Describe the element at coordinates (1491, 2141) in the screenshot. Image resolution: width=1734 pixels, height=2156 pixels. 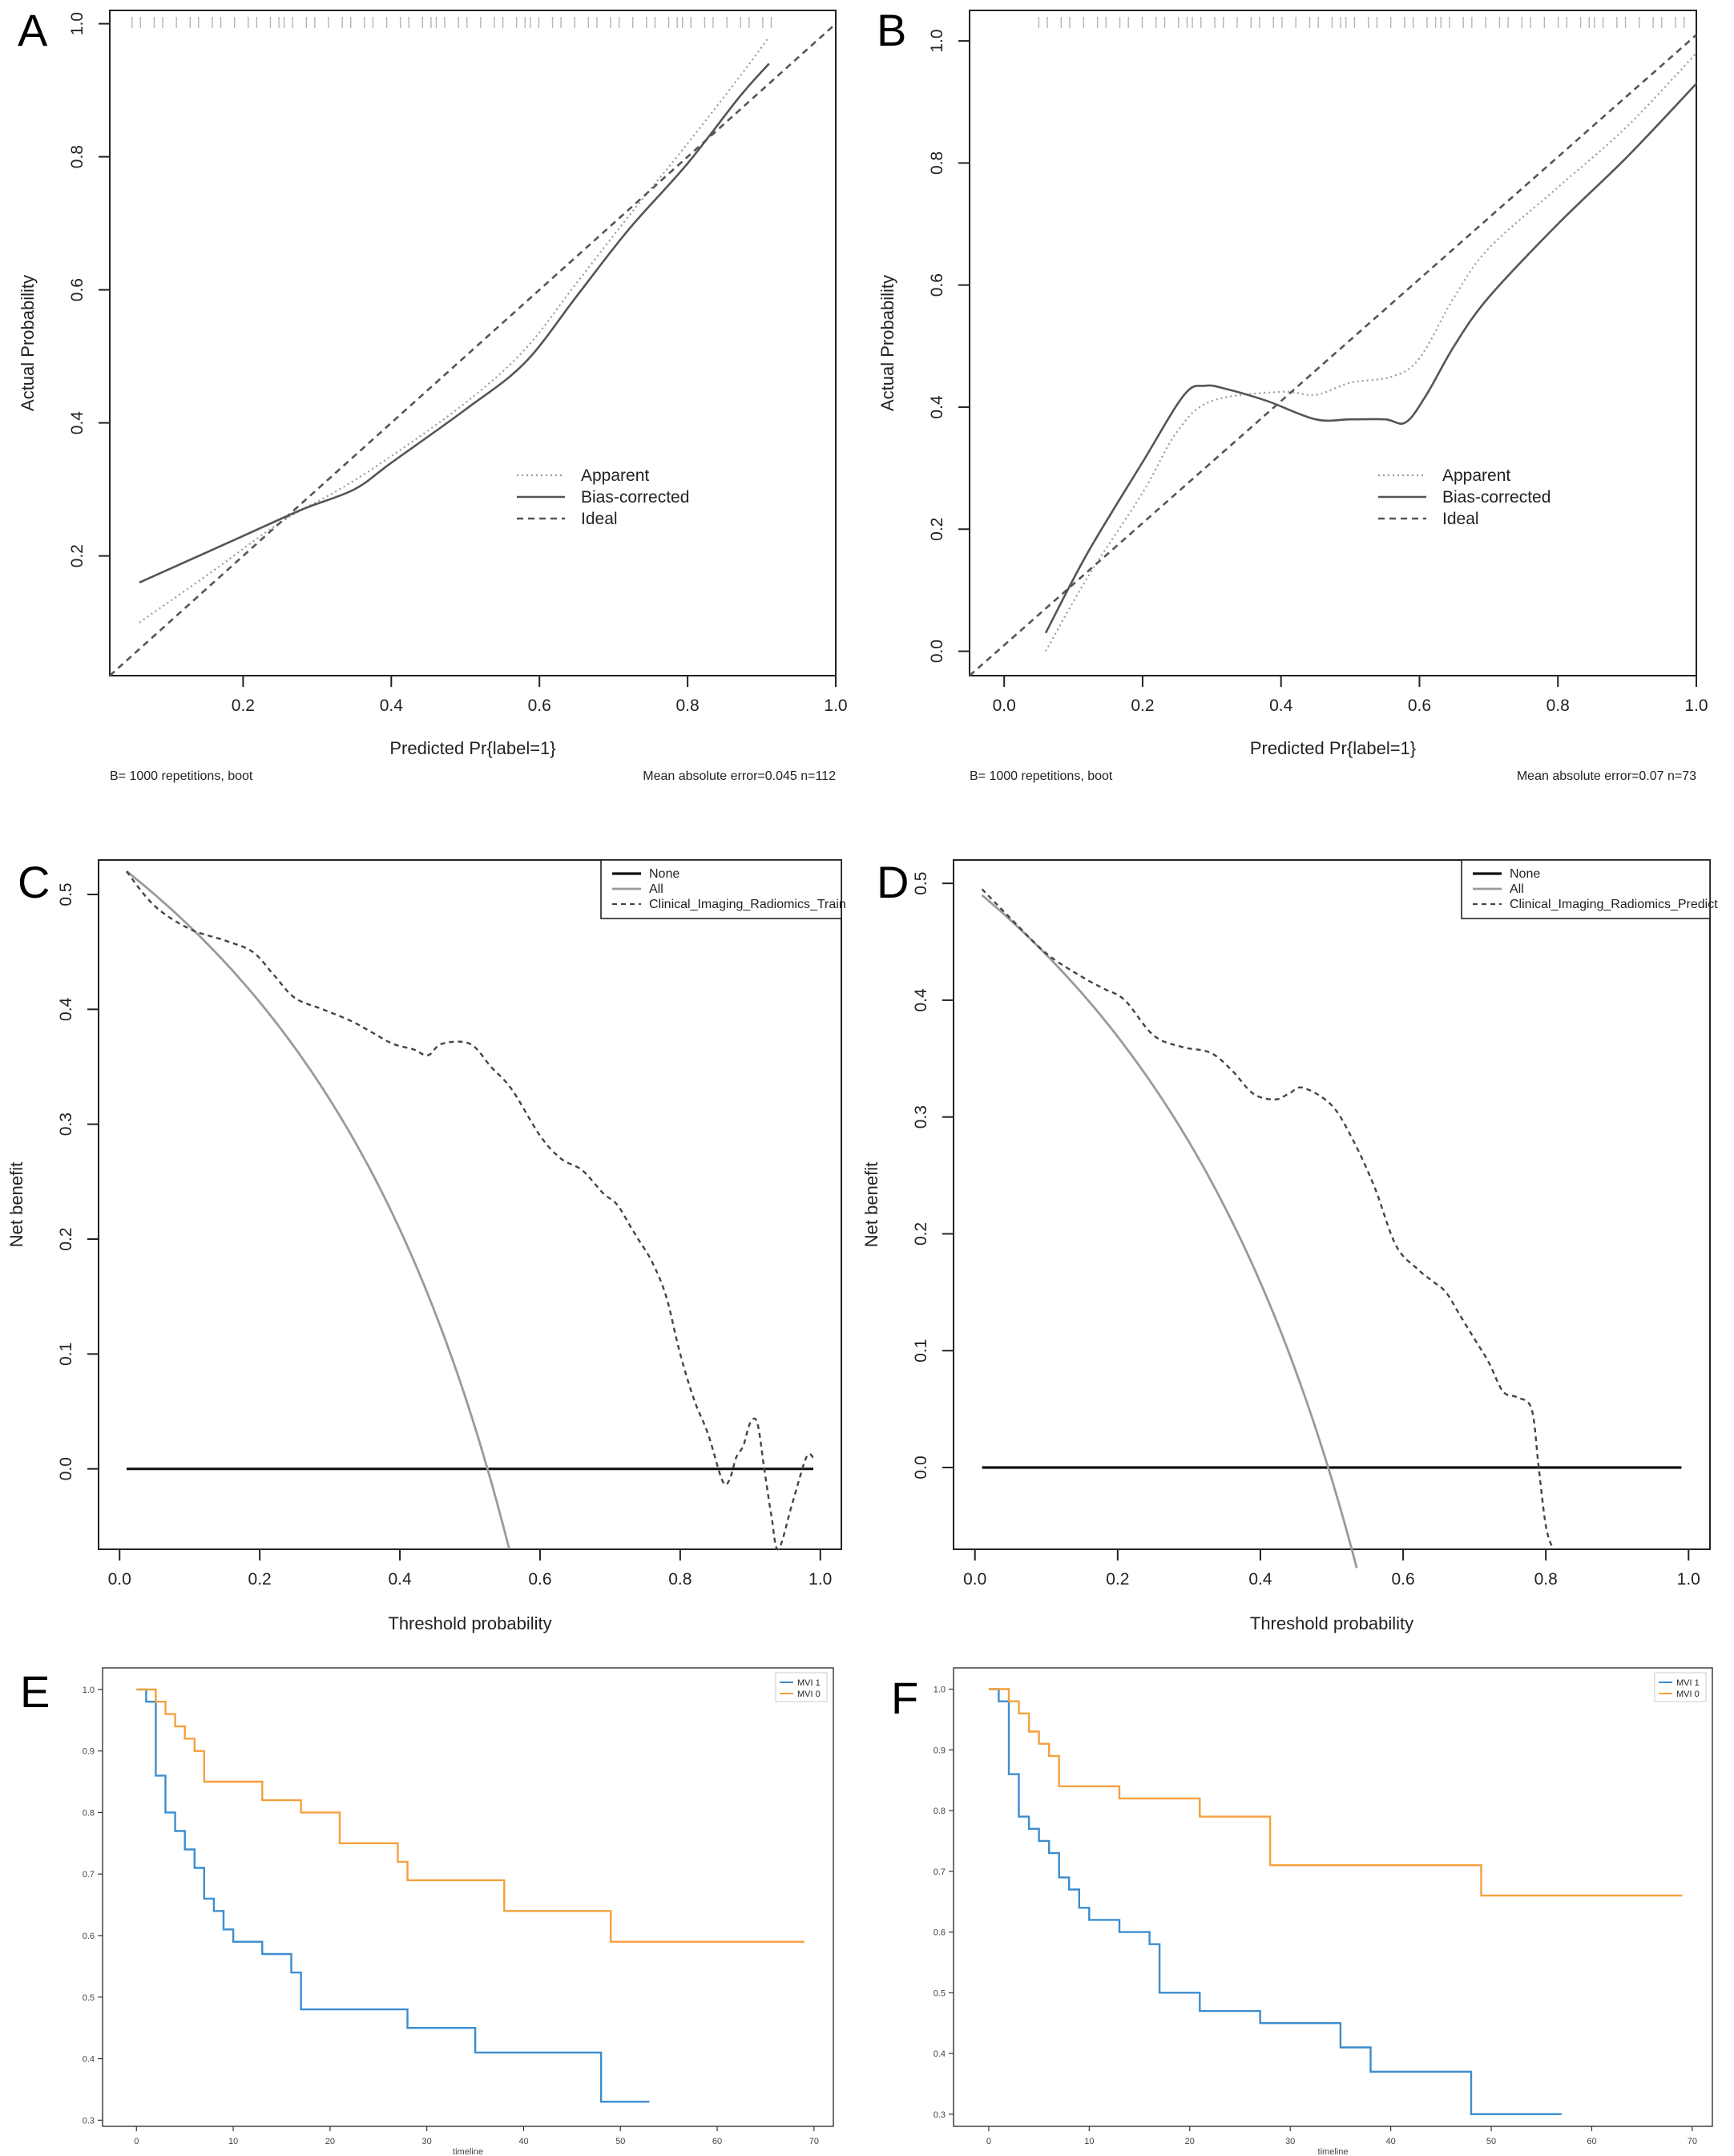
I see `x-tick-label: 50` at that location.